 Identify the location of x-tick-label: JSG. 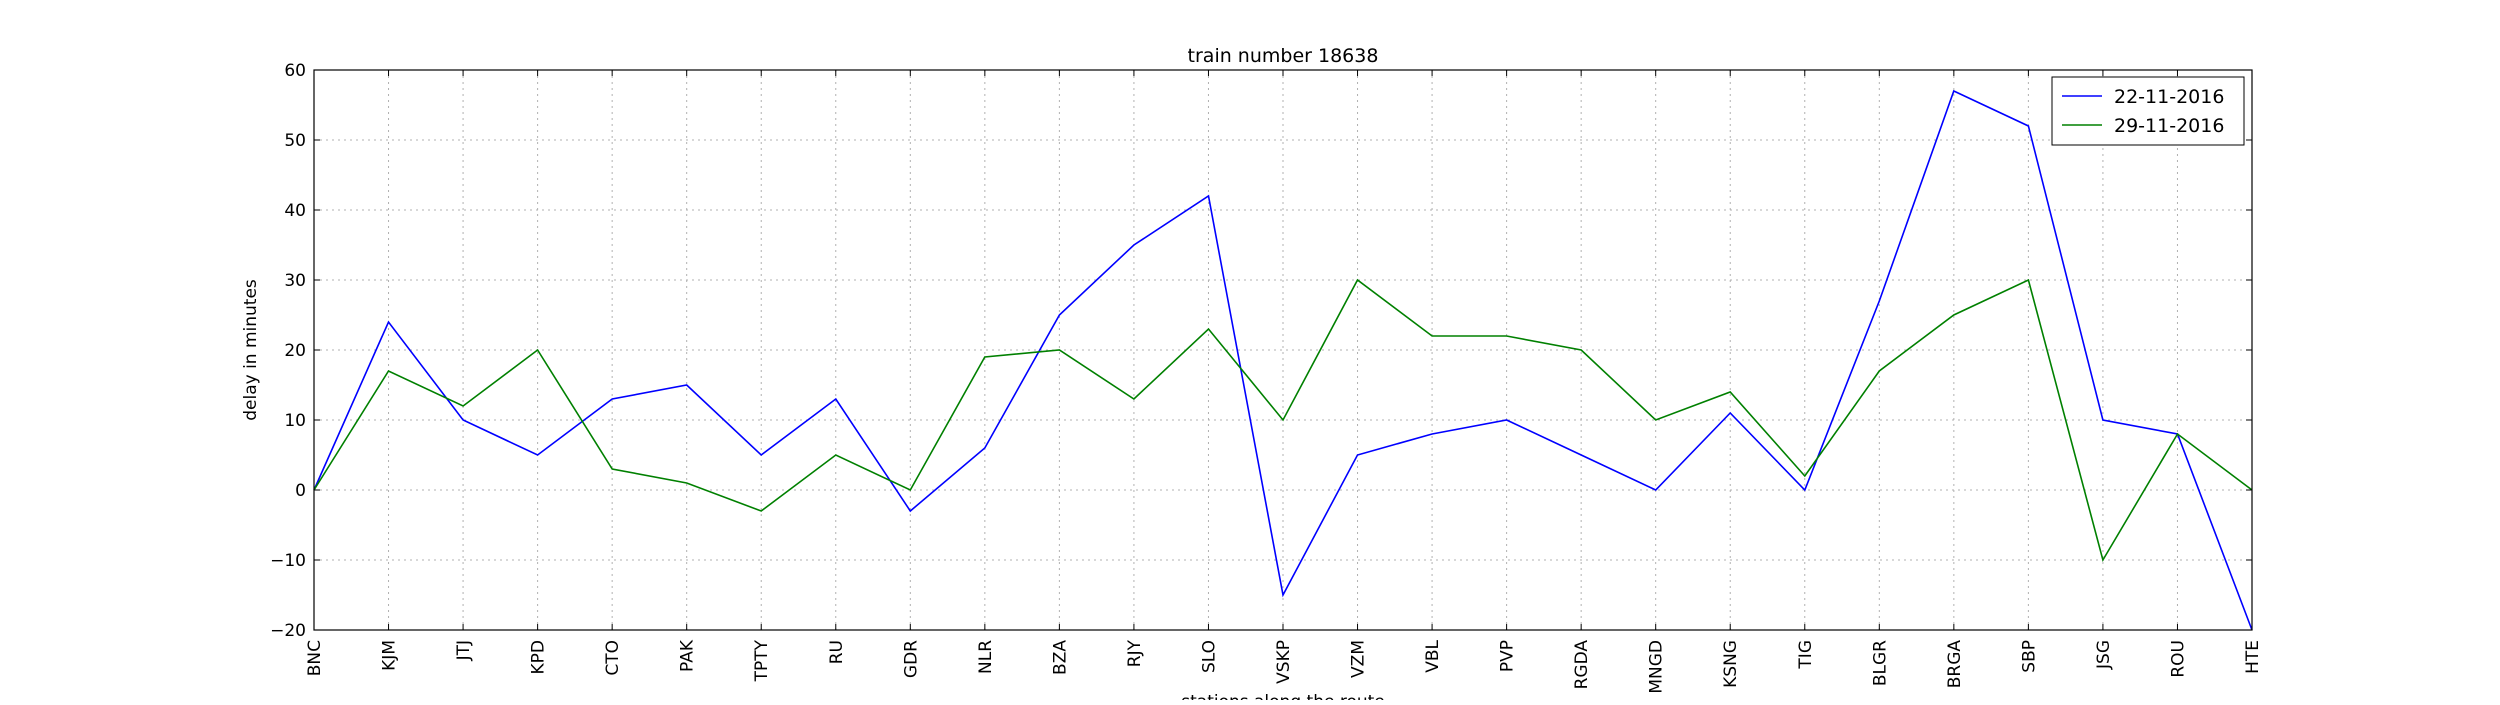
(2104, 655).